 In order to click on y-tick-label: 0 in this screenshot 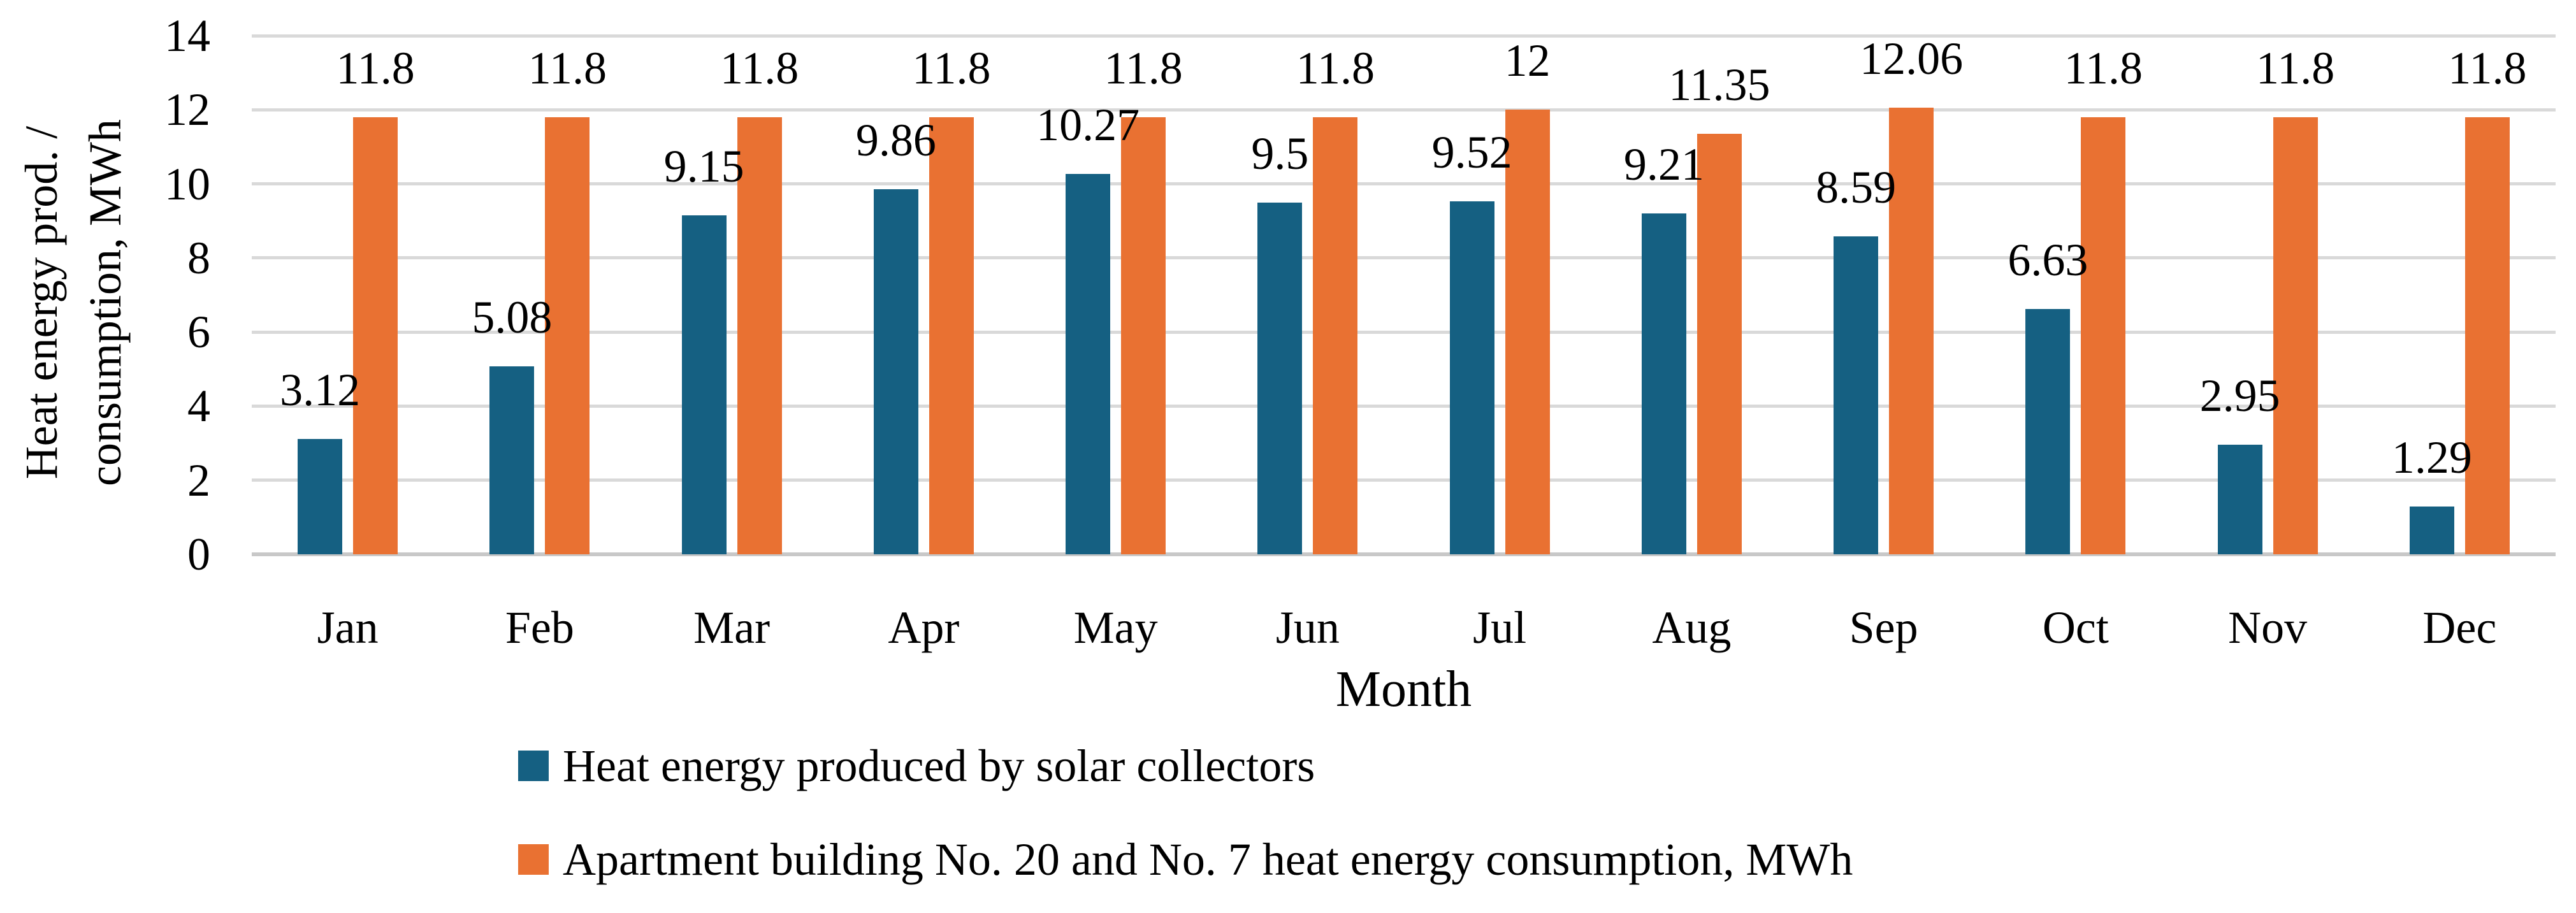, I will do `click(198, 554)`.